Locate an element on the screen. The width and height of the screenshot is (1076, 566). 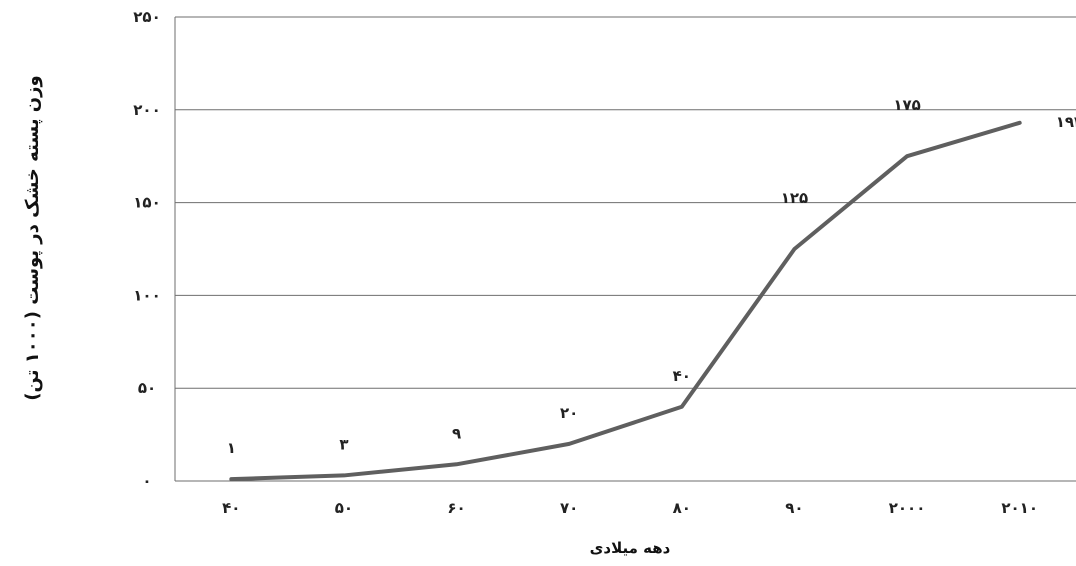
x-tick-label: ۴۰ is located at coordinates (231, 508).